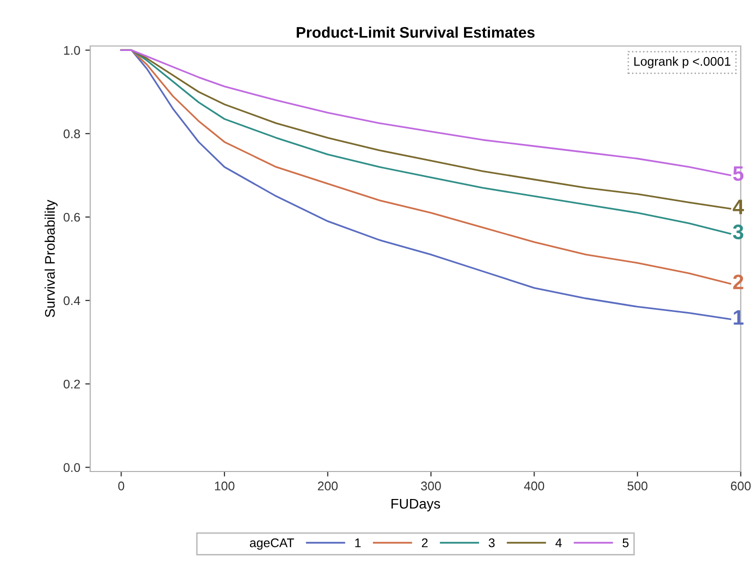  Describe the element at coordinates (416, 505) in the screenshot. I see `x-axis-title: FUDays` at that location.